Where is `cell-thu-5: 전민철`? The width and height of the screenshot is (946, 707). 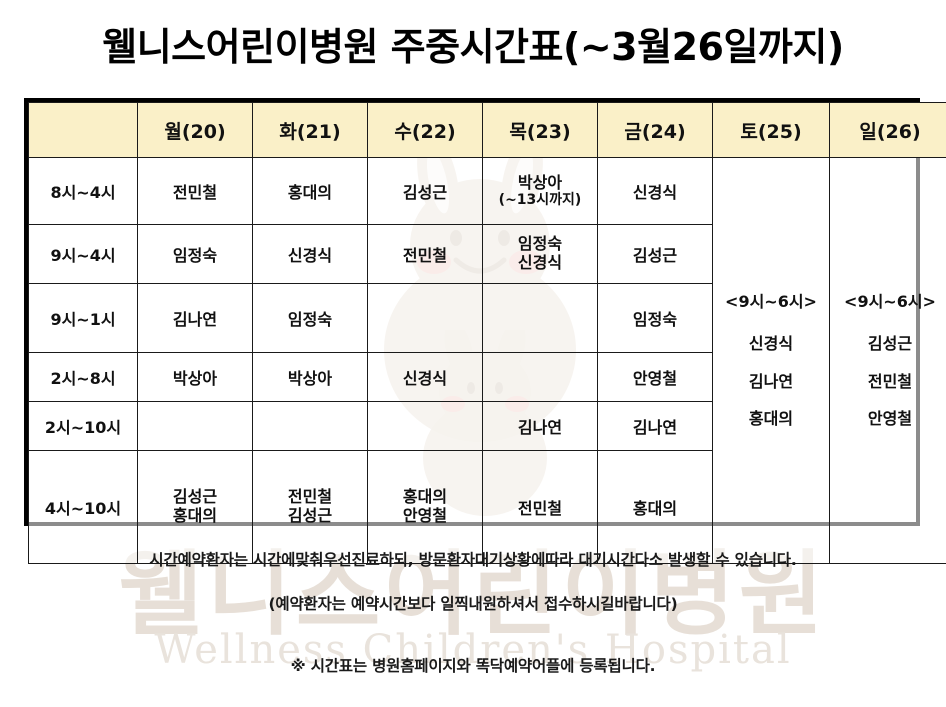 cell-thu-5: 전민철 is located at coordinates (540, 507).